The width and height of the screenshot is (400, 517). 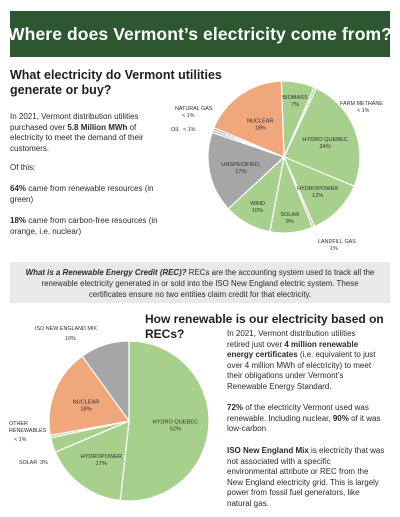 What do you see at coordinates (337, 242) in the screenshot?
I see `pie-label-name: LANDFILL GAS` at bounding box center [337, 242].